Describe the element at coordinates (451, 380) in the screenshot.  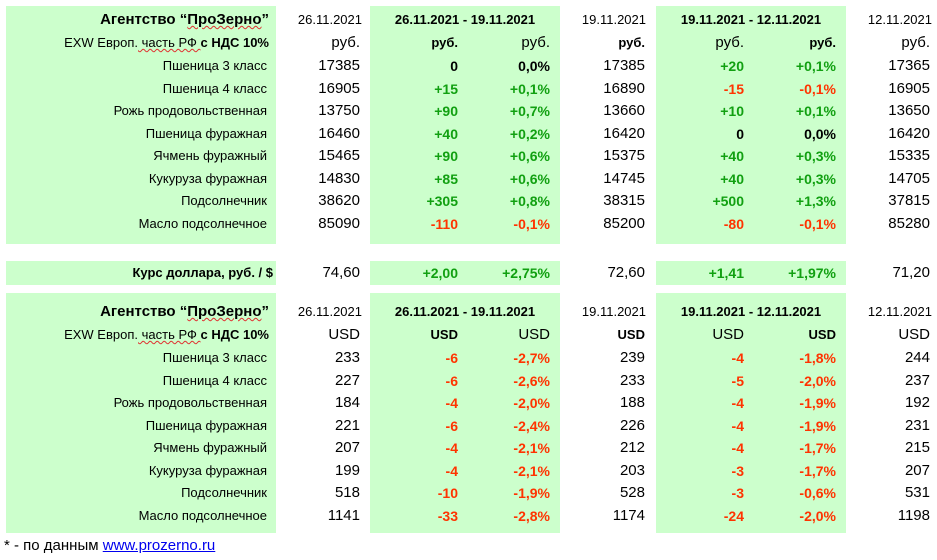
I see `change-abs-1: -6` at that location.